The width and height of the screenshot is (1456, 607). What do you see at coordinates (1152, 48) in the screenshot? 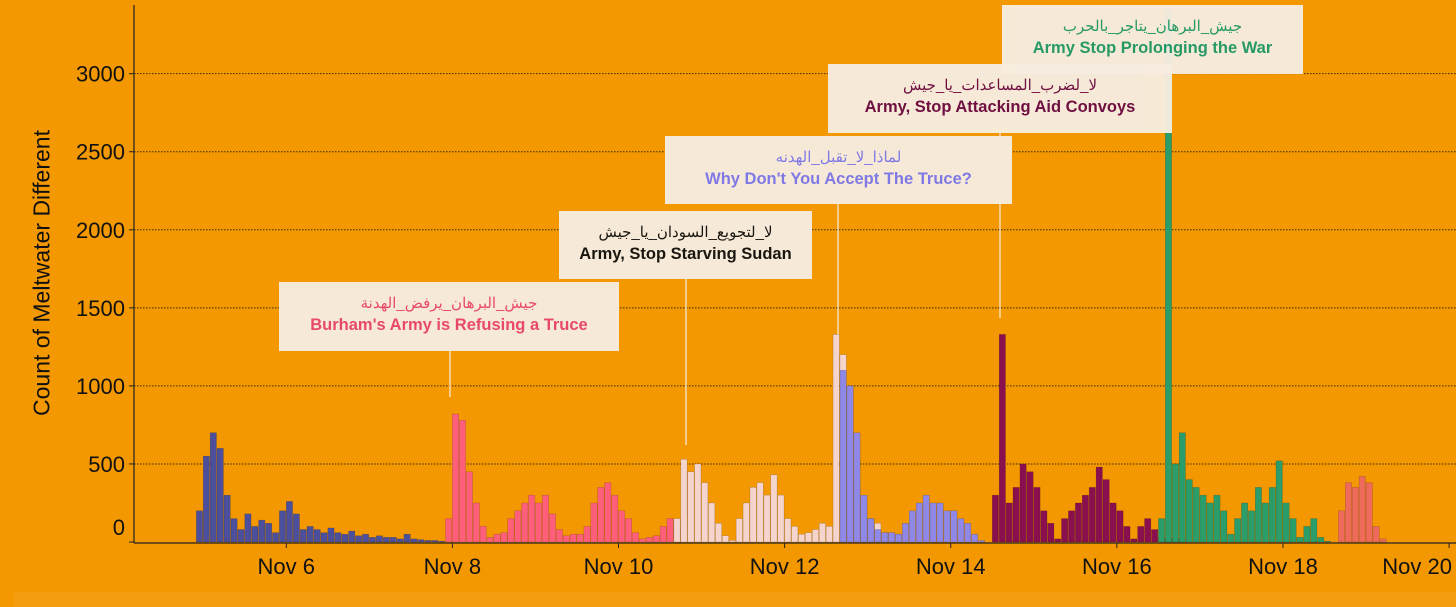
I see `annotation-english: Army Stop Prolonging the War` at bounding box center [1152, 48].